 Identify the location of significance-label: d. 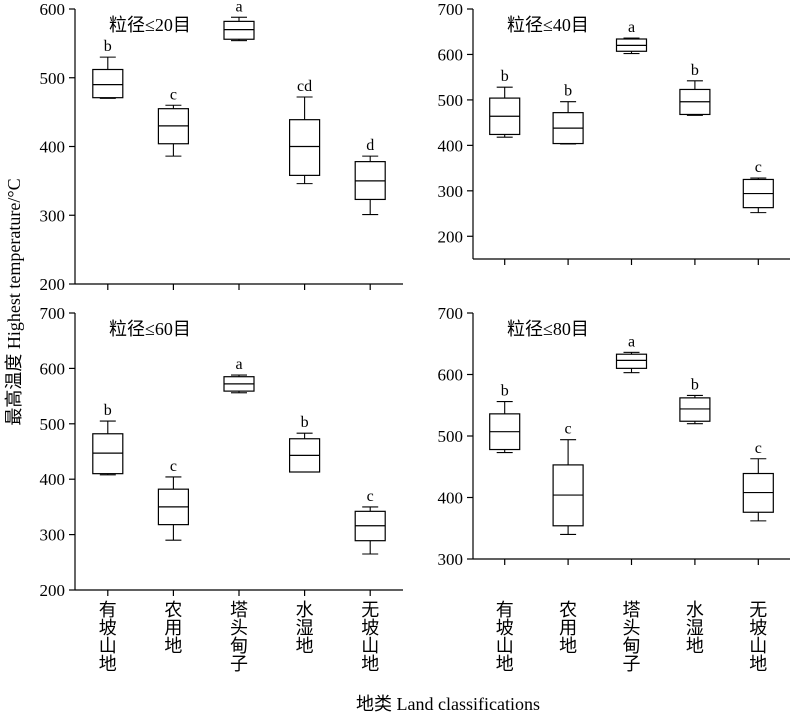
(370, 145).